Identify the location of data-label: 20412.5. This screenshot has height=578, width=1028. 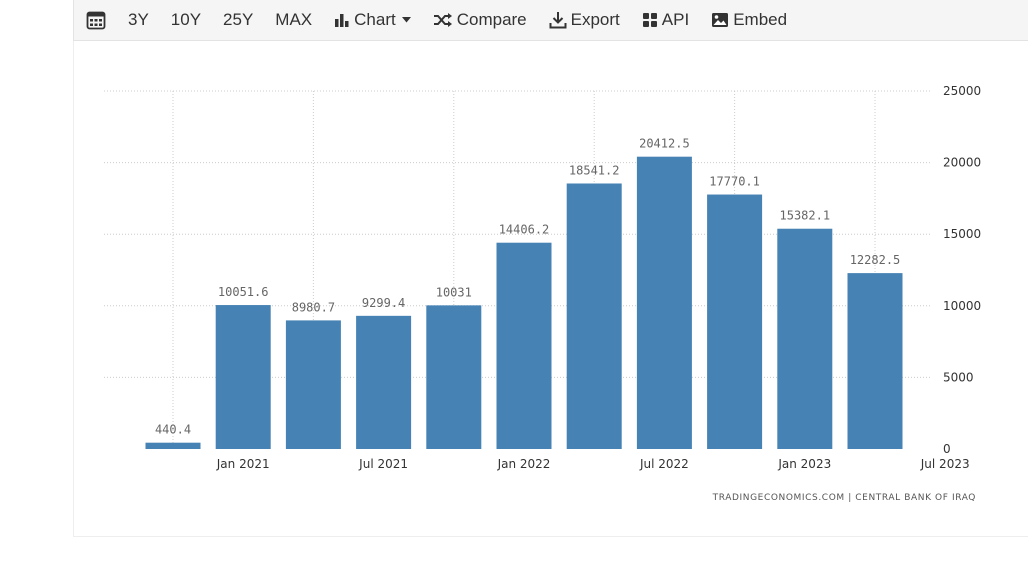
(664, 144).